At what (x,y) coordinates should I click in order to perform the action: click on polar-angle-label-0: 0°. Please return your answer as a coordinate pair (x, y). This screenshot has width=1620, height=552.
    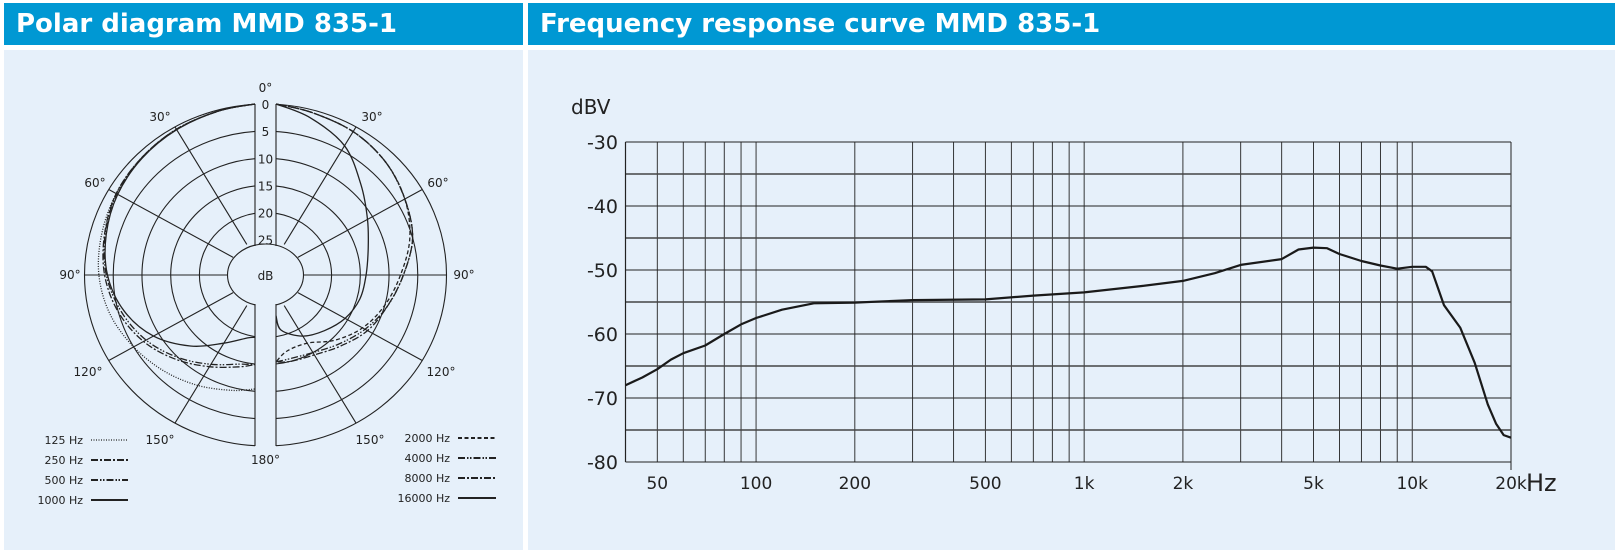
    Looking at the image, I should click on (266, 88).